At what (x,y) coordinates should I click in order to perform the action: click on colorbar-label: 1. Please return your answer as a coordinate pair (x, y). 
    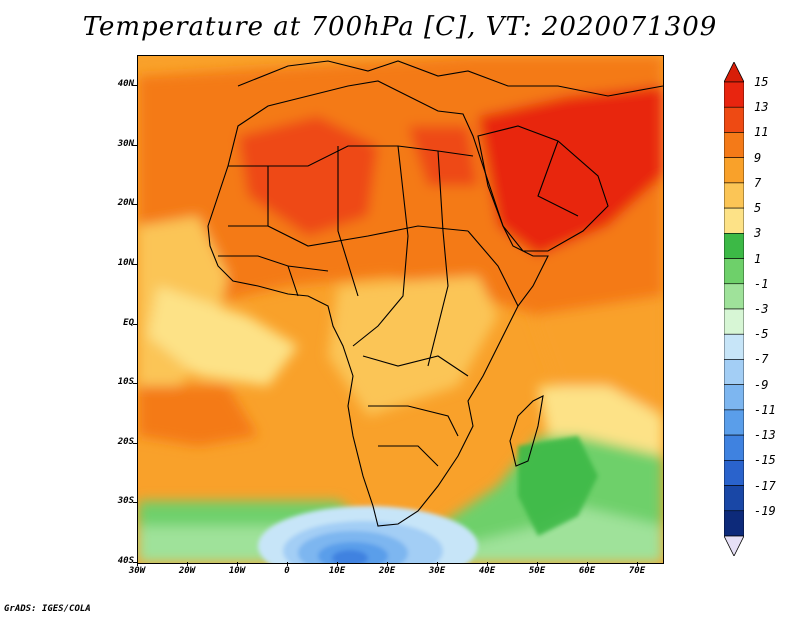
    Looking at the image, I should click on (758, 258).